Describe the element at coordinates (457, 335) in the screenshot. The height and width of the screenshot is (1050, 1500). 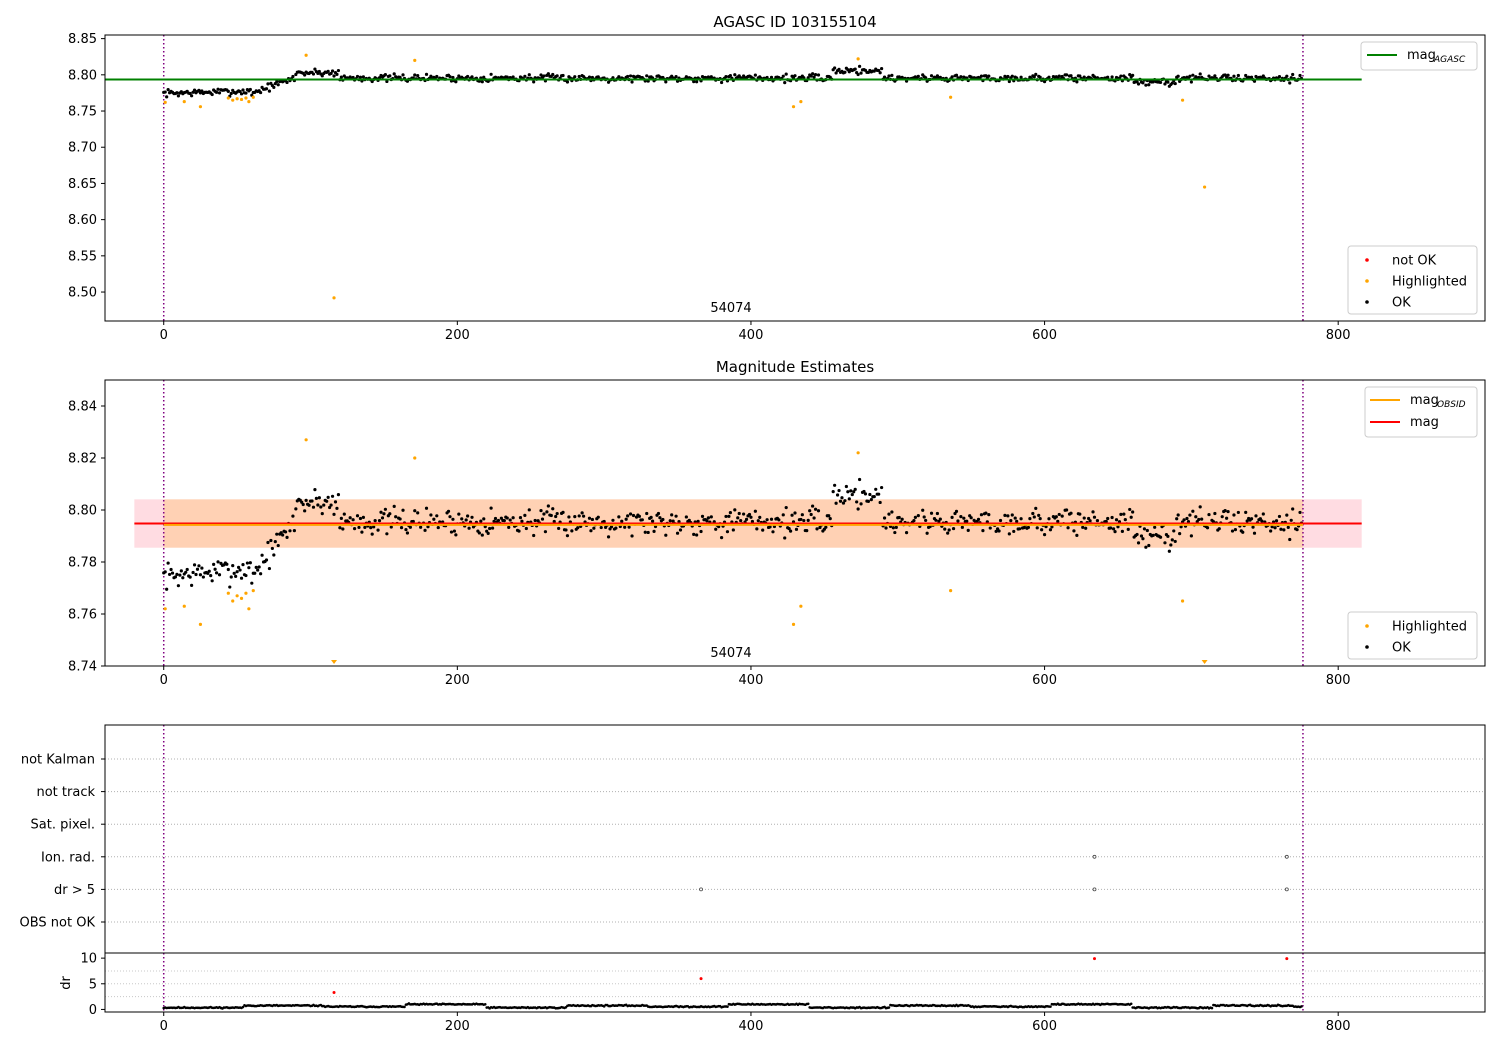
I see `panel1-x-tick-label: 200` at that location.